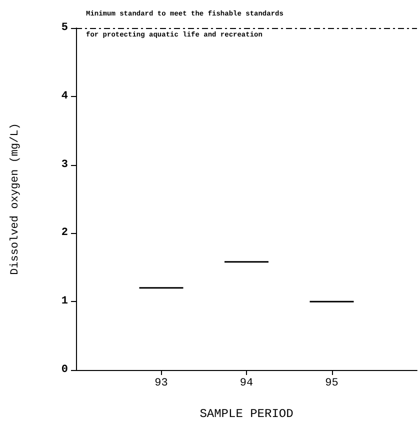  I want to click on y-axis-title: Dissolved oxygen (mg/L), so click(16, 199).